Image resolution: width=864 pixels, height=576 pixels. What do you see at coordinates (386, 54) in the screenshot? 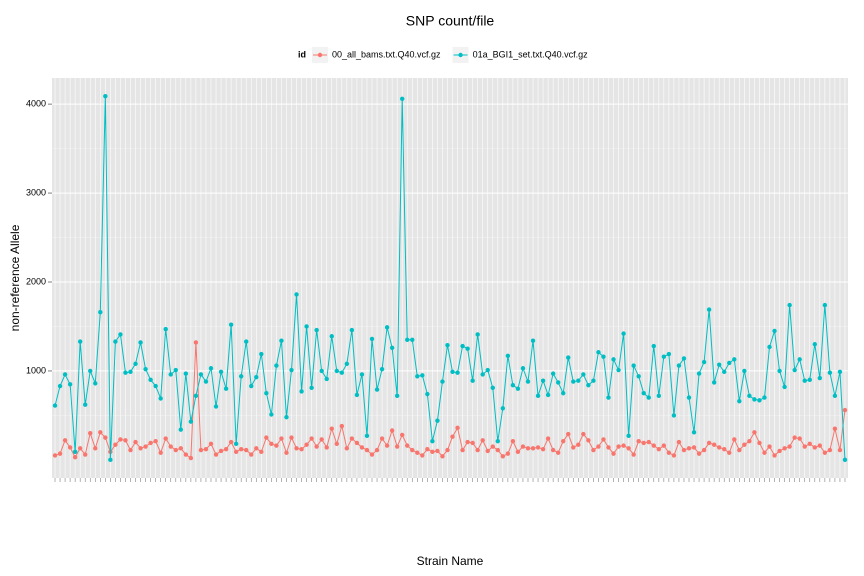
I see `legend-label: 00_all_bams.txt.Q40.vcf.gz` at bounding box center [386, 54].